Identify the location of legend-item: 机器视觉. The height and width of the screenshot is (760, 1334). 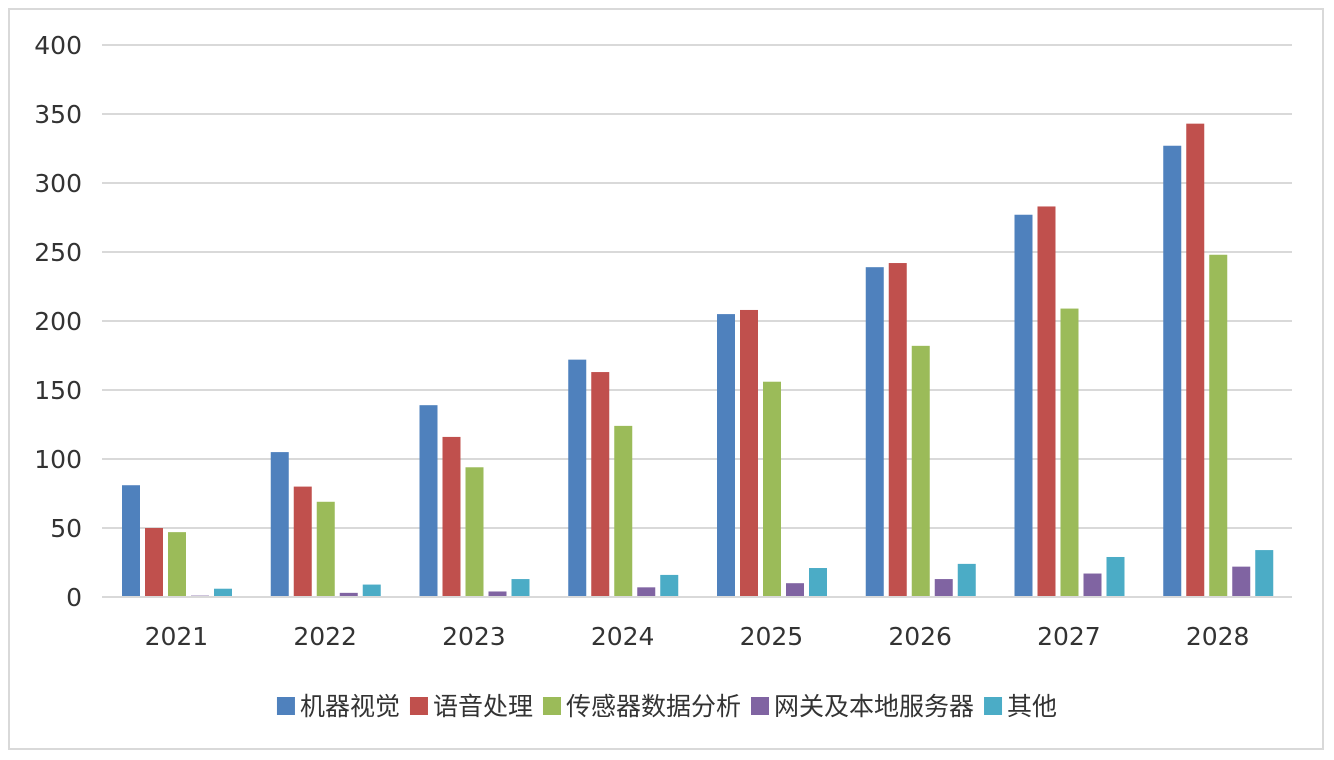
(338, 706).